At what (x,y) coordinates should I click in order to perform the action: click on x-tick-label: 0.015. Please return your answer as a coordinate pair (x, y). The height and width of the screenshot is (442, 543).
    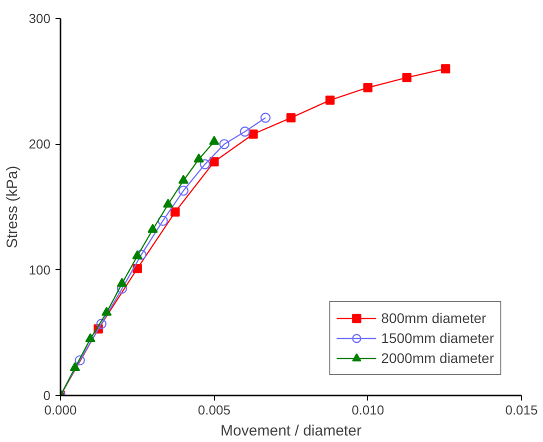
    Looking at the image, I should click on (521, 410).